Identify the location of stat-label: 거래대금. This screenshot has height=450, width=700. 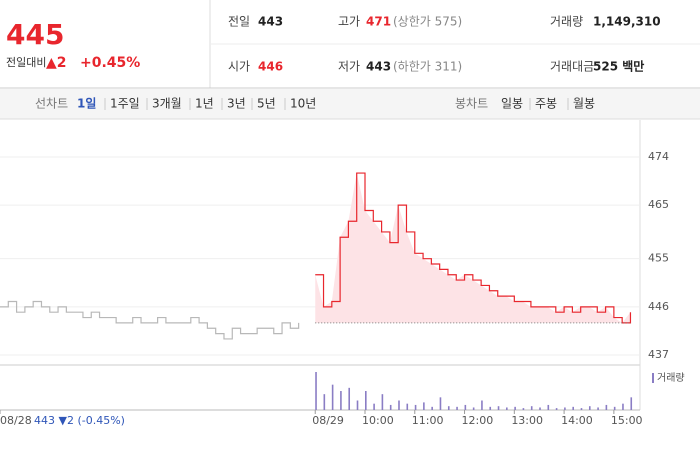
(572, 67).